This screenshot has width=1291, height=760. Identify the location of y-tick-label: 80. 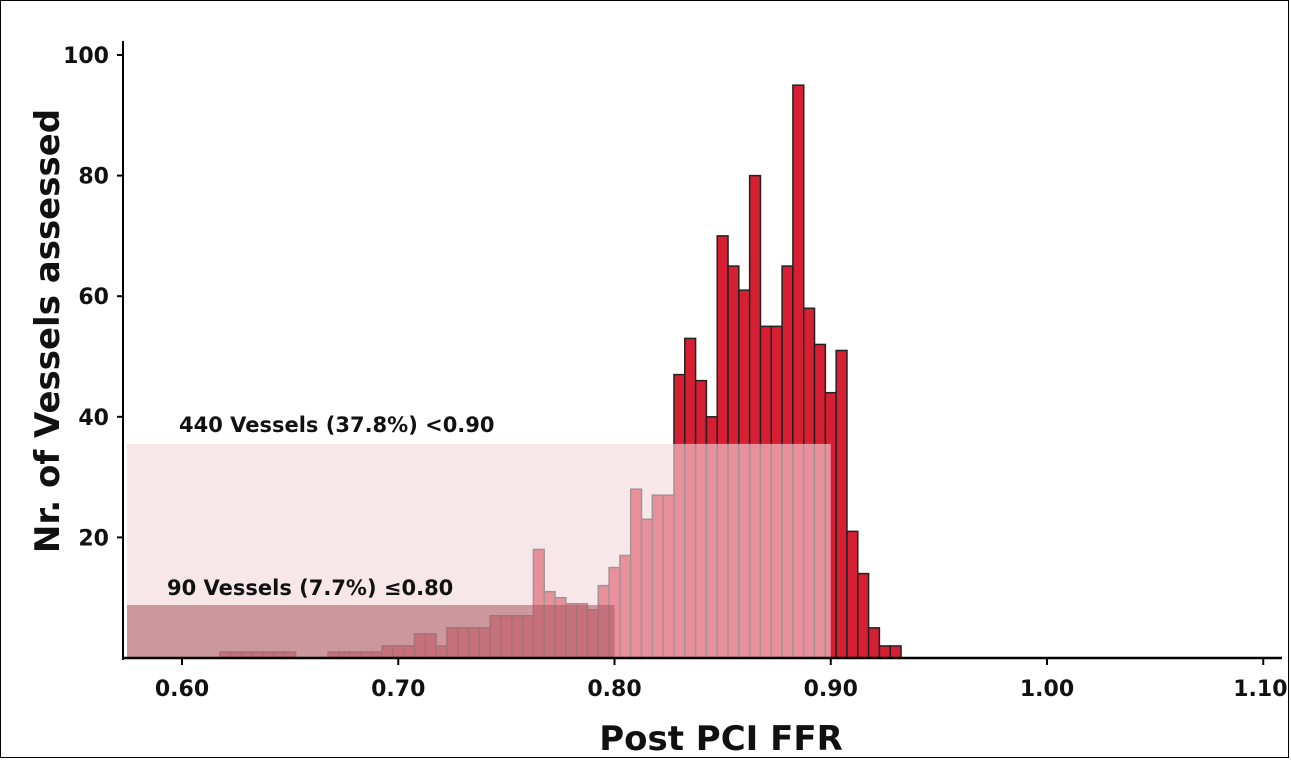
(93, 177).